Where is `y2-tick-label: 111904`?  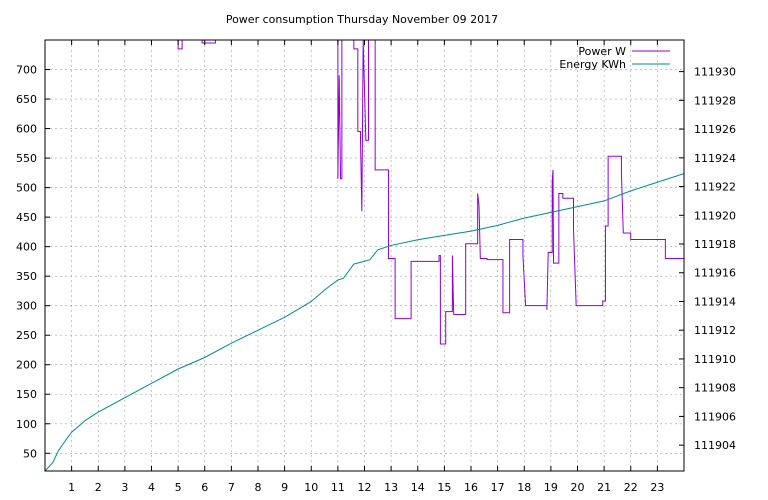
y2-tick-label: 111904 is located at coordinates (715, 445).